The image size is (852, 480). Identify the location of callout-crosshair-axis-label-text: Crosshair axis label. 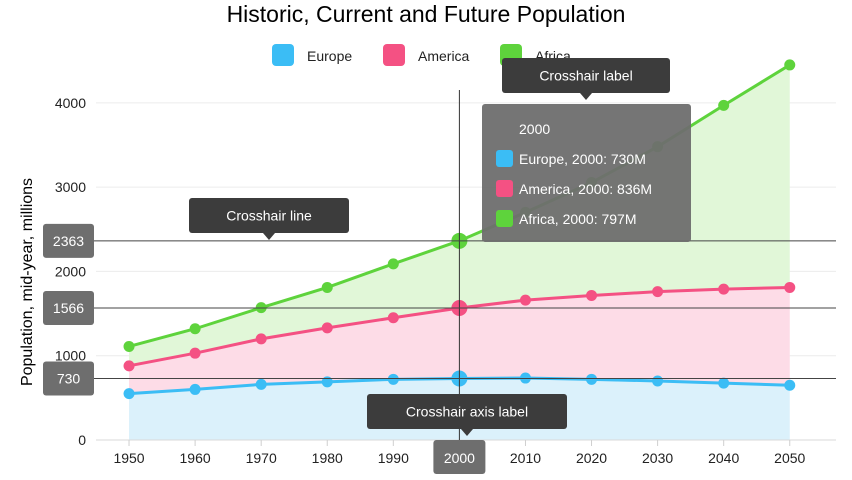
(467, 412).